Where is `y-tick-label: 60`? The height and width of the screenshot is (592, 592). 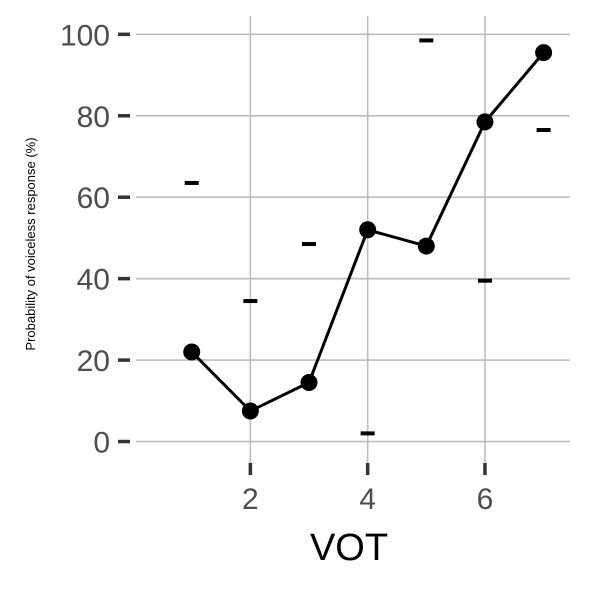 y-tick-label: 60 is located at coordinates (93, 198).